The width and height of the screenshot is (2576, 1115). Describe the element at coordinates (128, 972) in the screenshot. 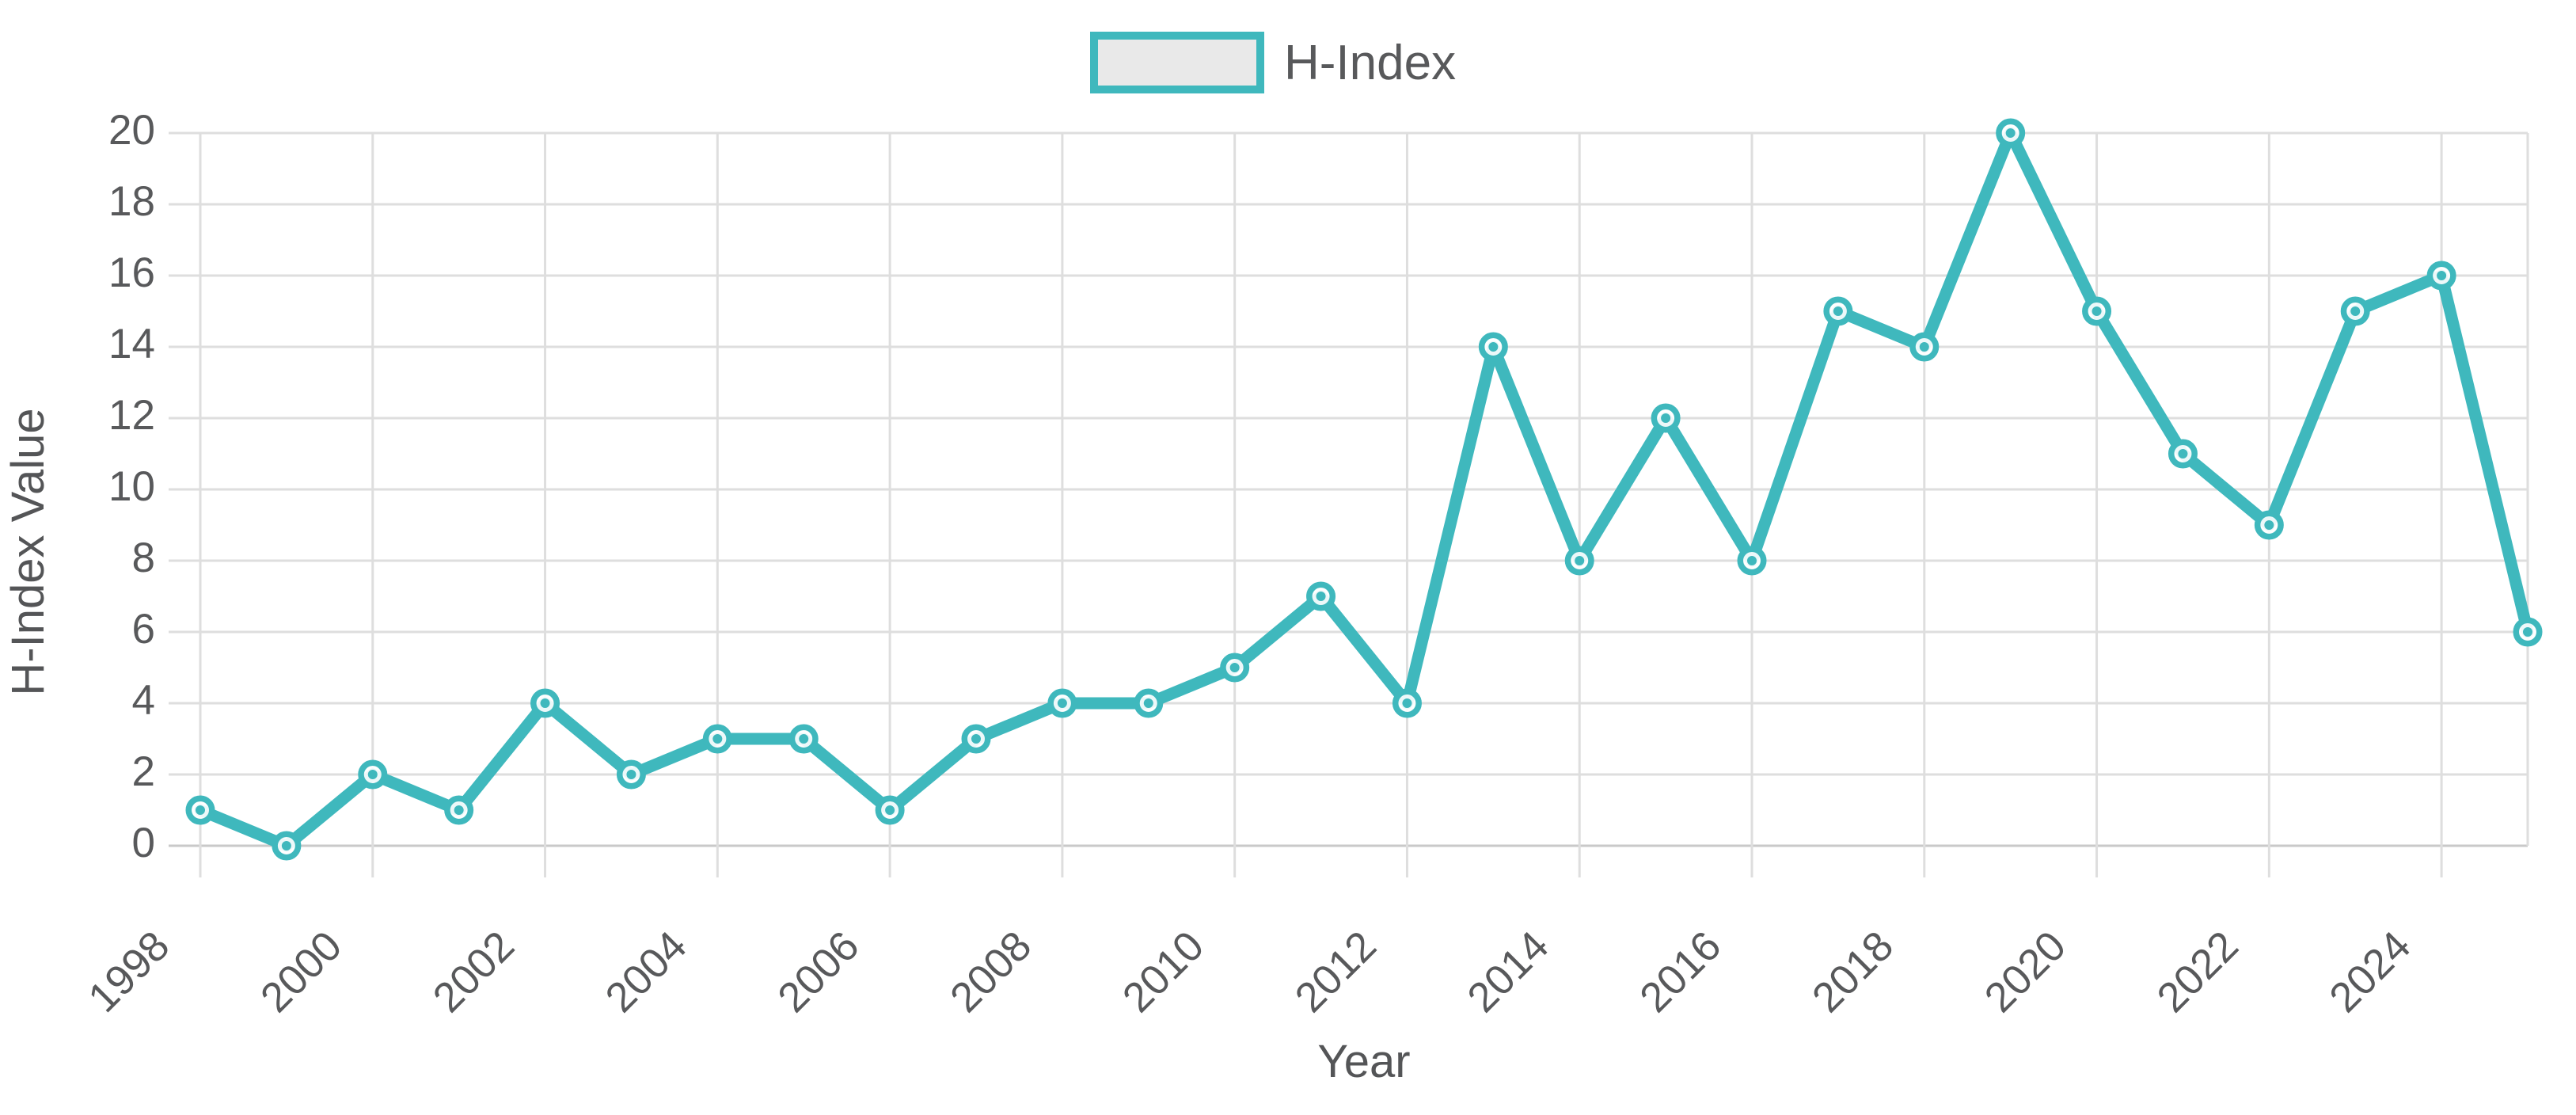

I see `x-tick-label: 1998` at that location.